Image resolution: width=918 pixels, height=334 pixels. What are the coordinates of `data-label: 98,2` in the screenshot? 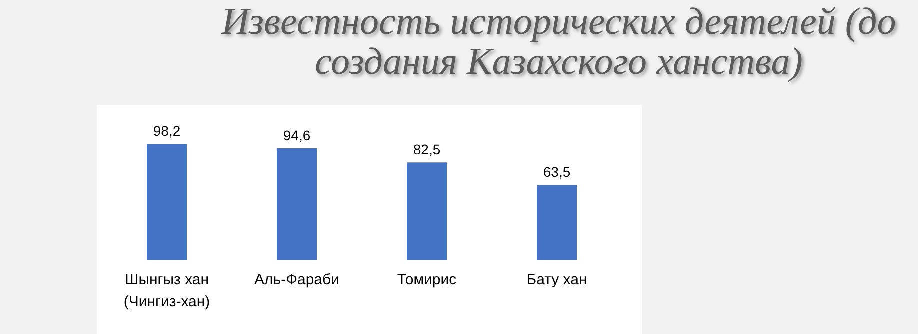 It's located at (167, 131).